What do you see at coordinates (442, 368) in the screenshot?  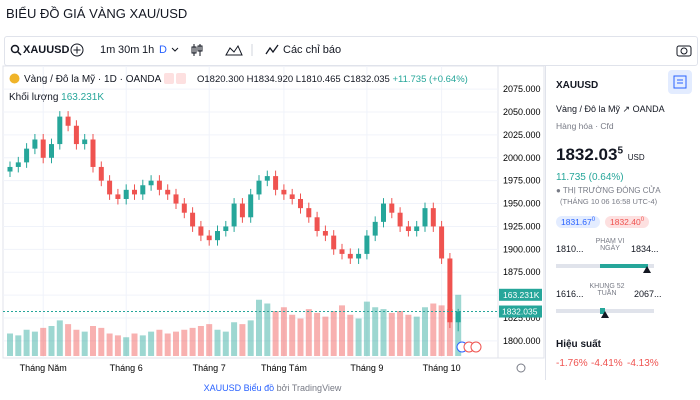 I see `x-tick-label: Tháng 10` at bounding box center [442, 368].